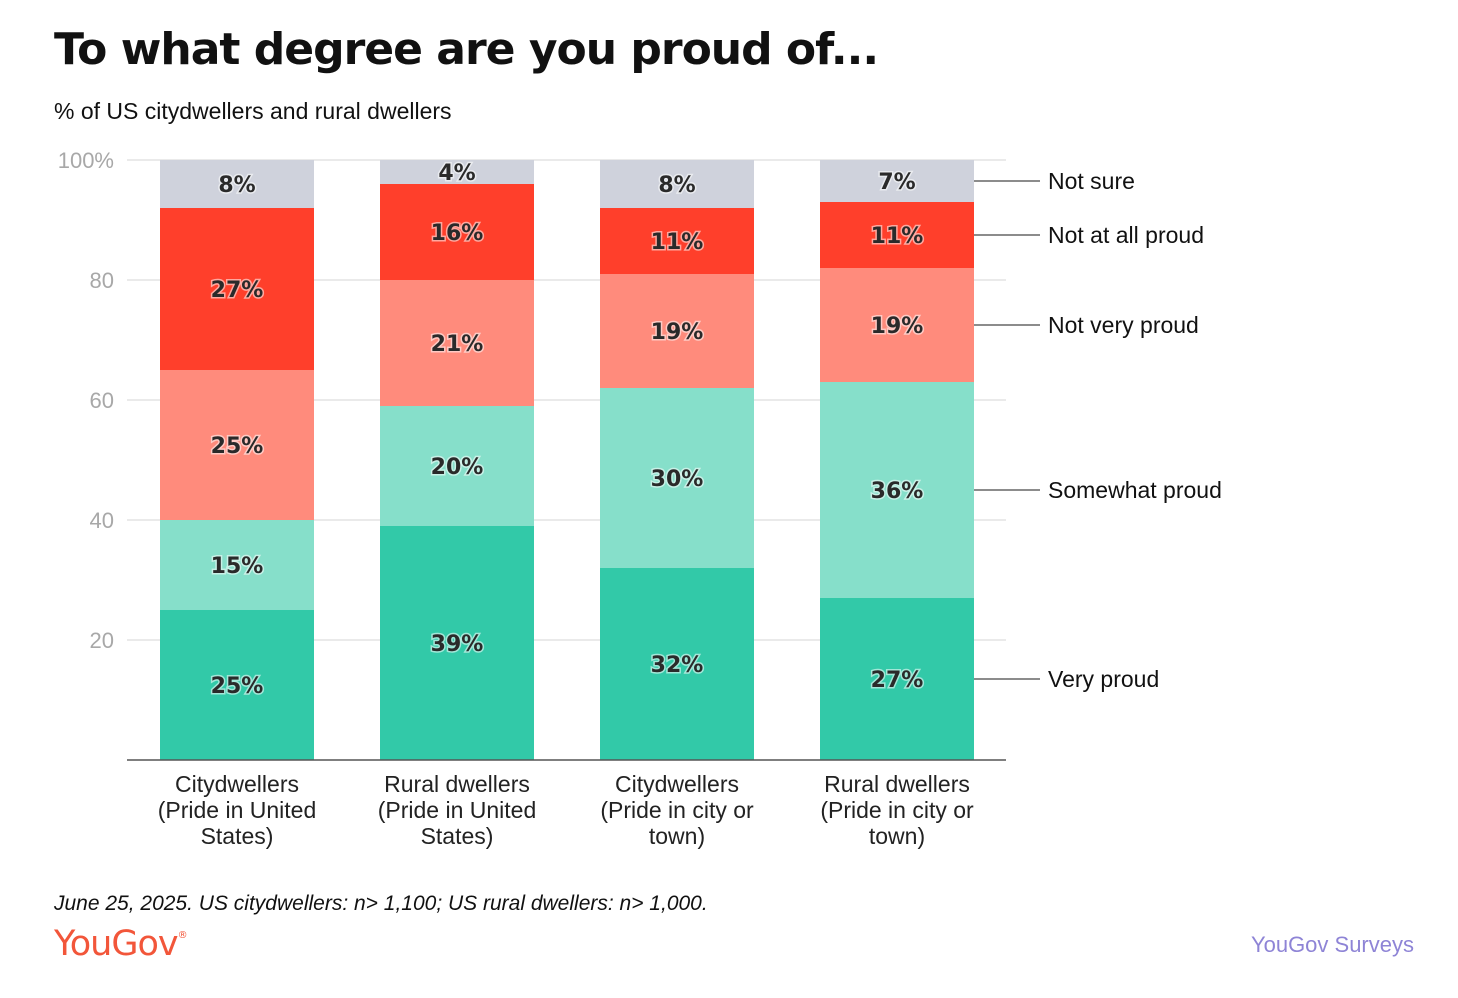 This screenshot has width=1458, height=998. I want to click on yougov-logo: YouGov®, so click(121, 944).